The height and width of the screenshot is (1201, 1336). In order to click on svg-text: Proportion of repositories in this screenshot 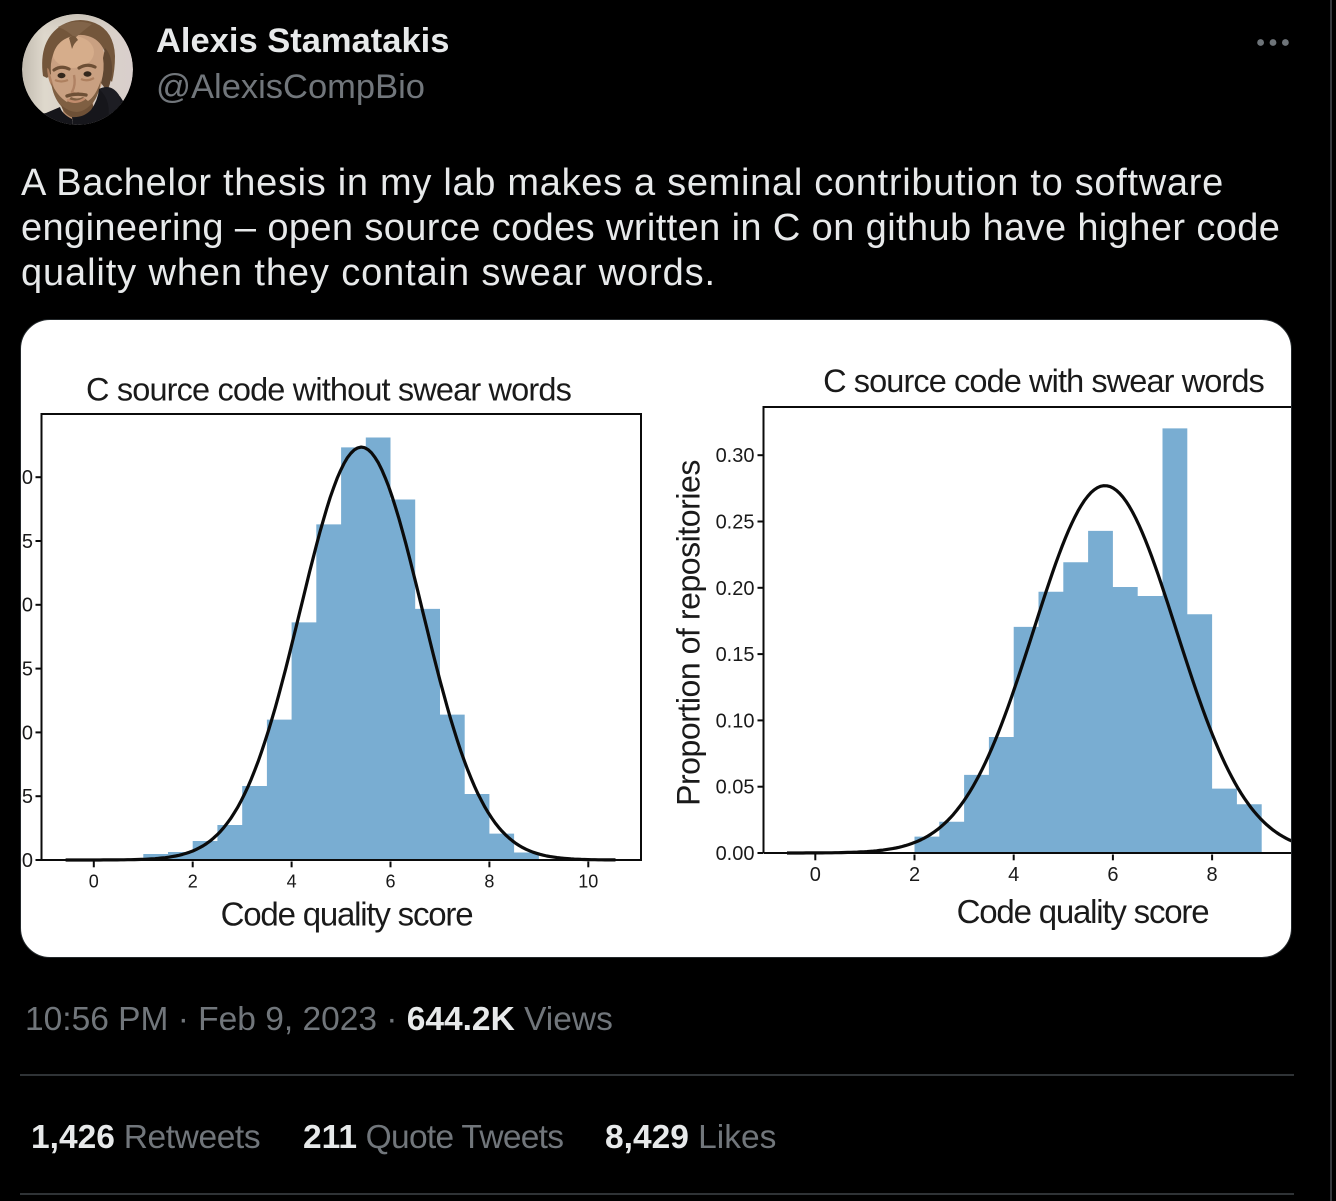, I will do `click(689, 633)`.